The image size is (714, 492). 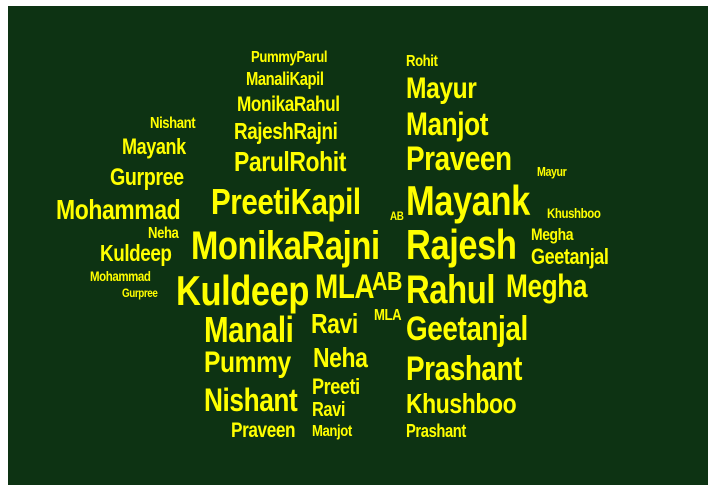 I want to click on word: Rohit, so click(x=422, y=61).